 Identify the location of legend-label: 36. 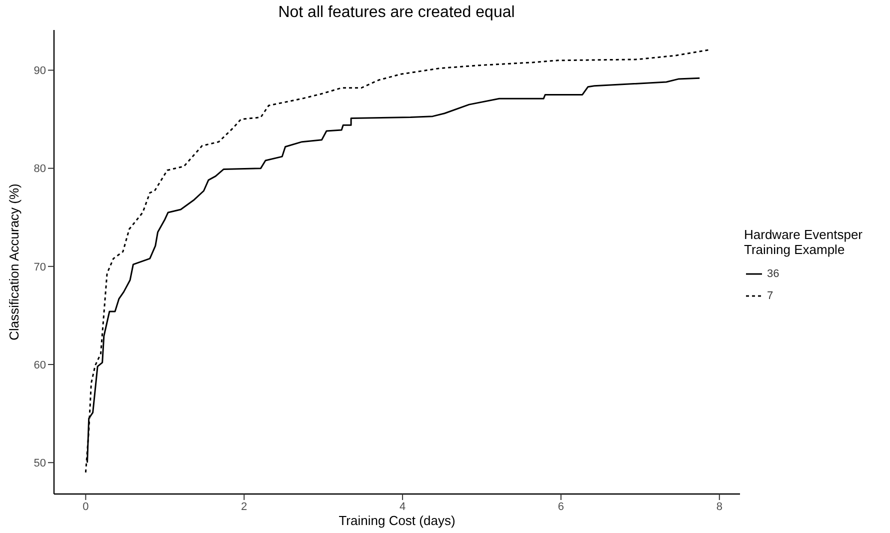
(773, 274).